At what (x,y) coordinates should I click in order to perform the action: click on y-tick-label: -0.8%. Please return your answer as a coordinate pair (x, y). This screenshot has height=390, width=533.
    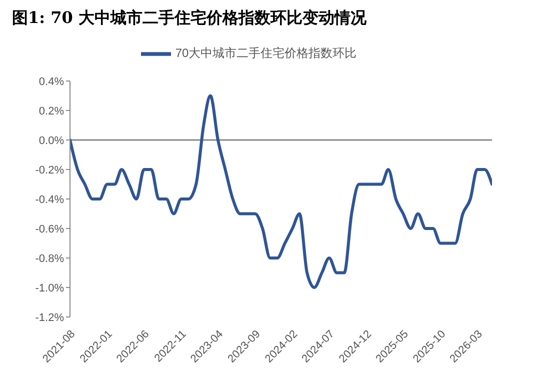
    Looking at the image, I should click on (49, 258).